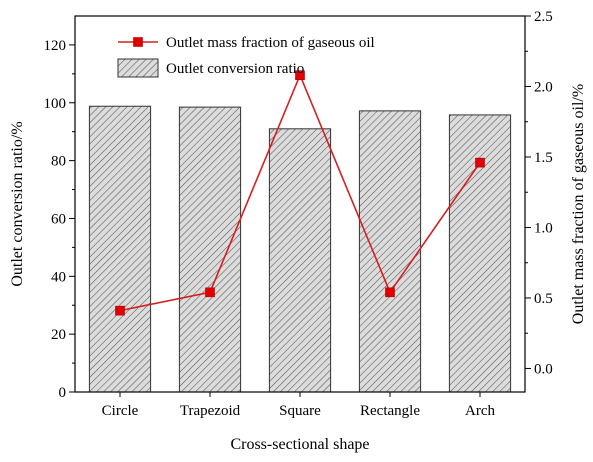 The width and height of the screenshot is (593, 462). Describe the element at coordinates (63, 393) in the screenshot. I see `y-left-tick-label: 0` at that location.